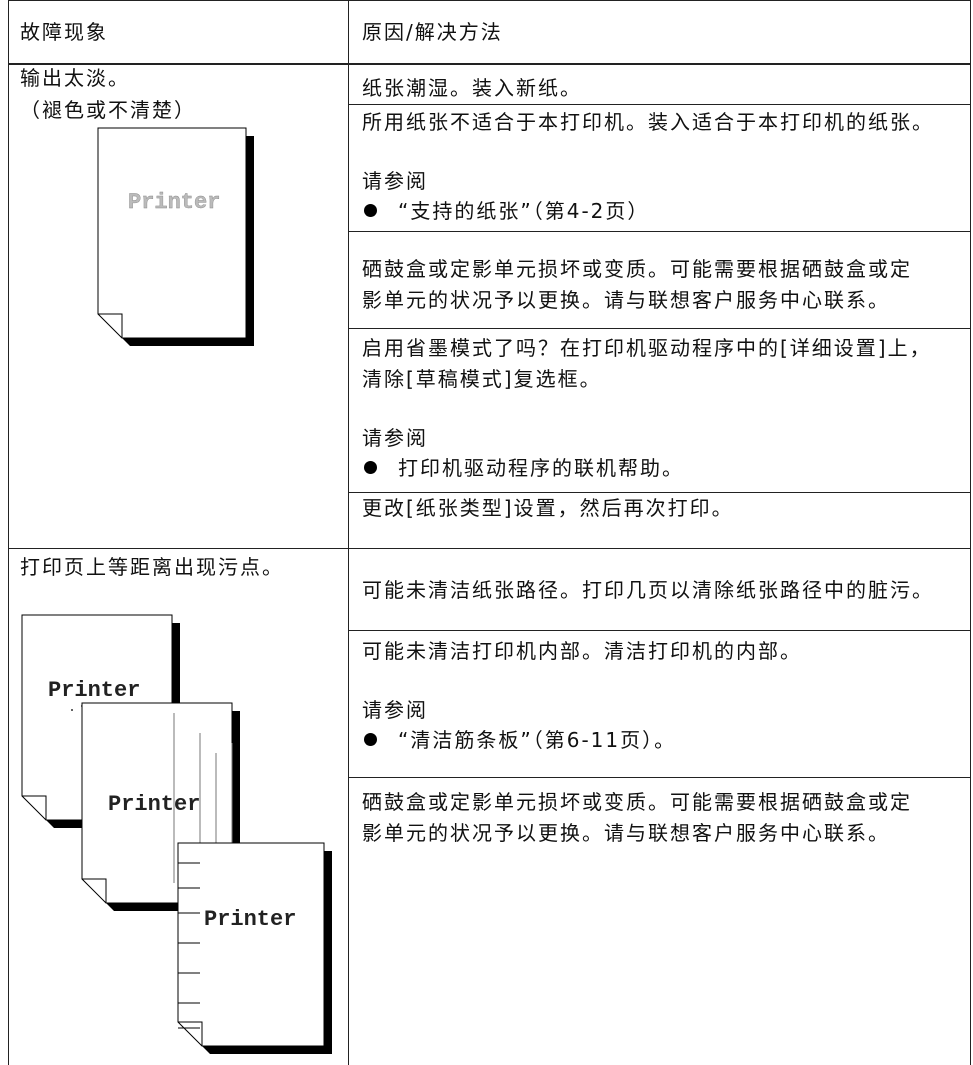 This screenshot has height=1065, width=973. Describe the element at coordinates (75, 78) in the screenshot. I see `symptom-text: 输出太淡。` at that location.